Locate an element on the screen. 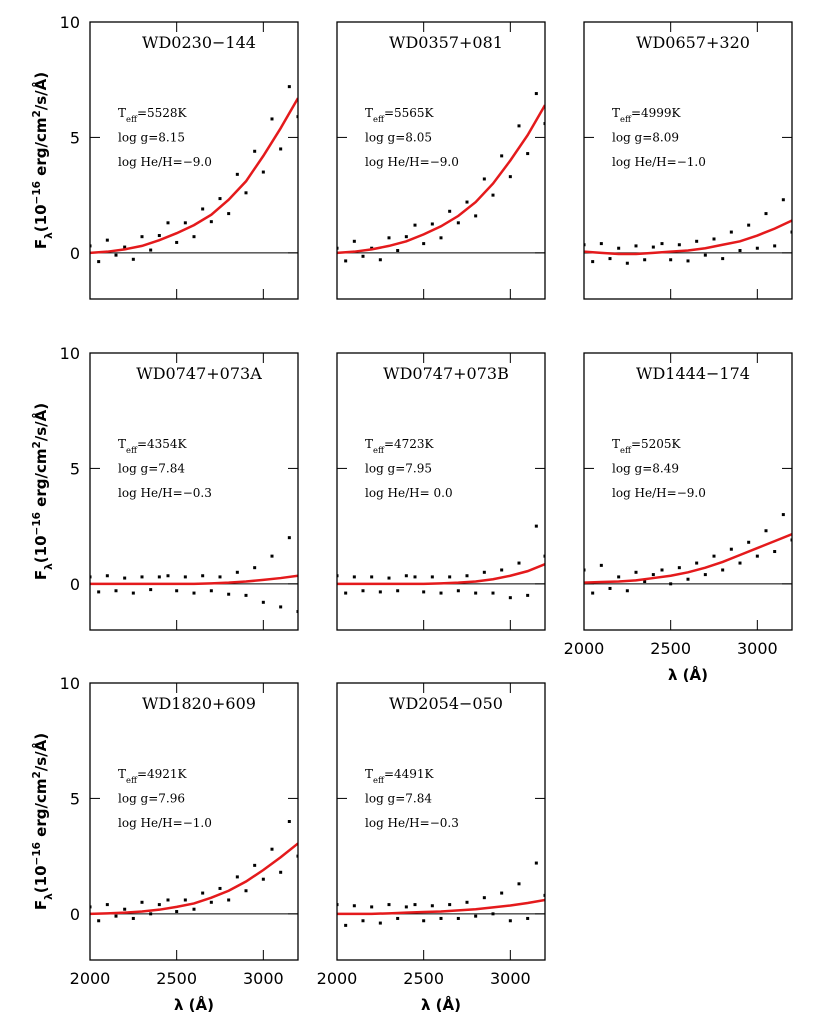 This screenshot has width=830, height=1015. panel-title: WD2054−050 is located at coordinates (446, 703).